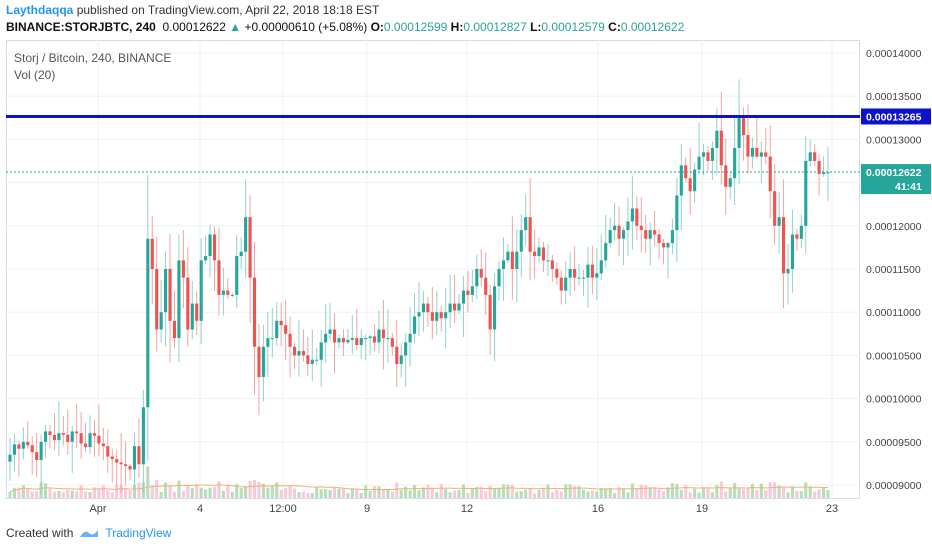 This screenshot has width=932, height=550. Describe the element at coordinates (306, 27) in the screenshot. I see `price-change: +0.00000610 (+5.08%)` at that location.